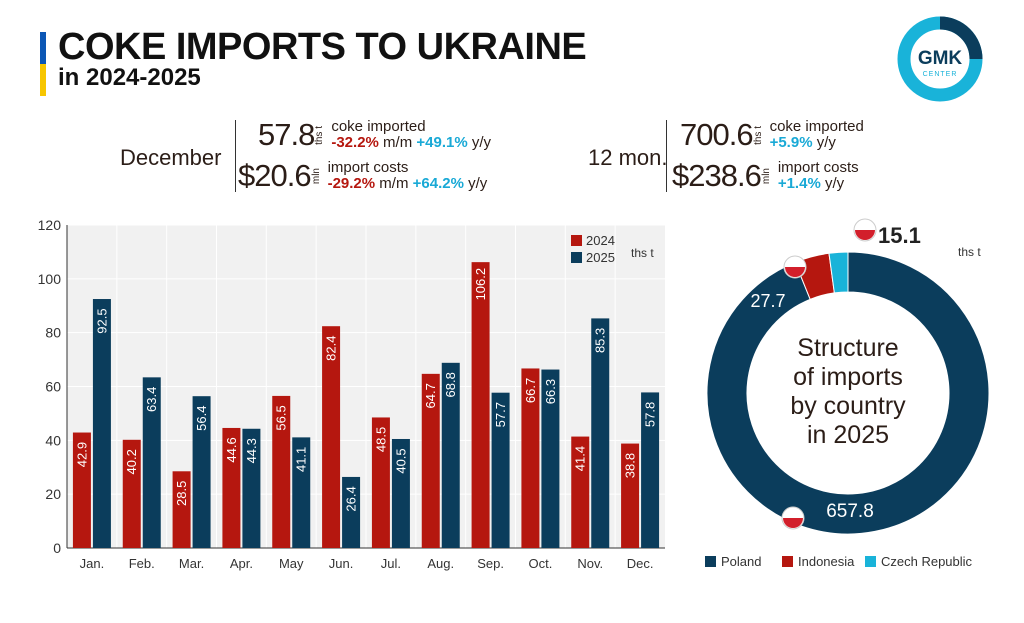 This screenshot has height=623, width=1024. I want to click on cost-mm: -29.2%, so click(351, 183).